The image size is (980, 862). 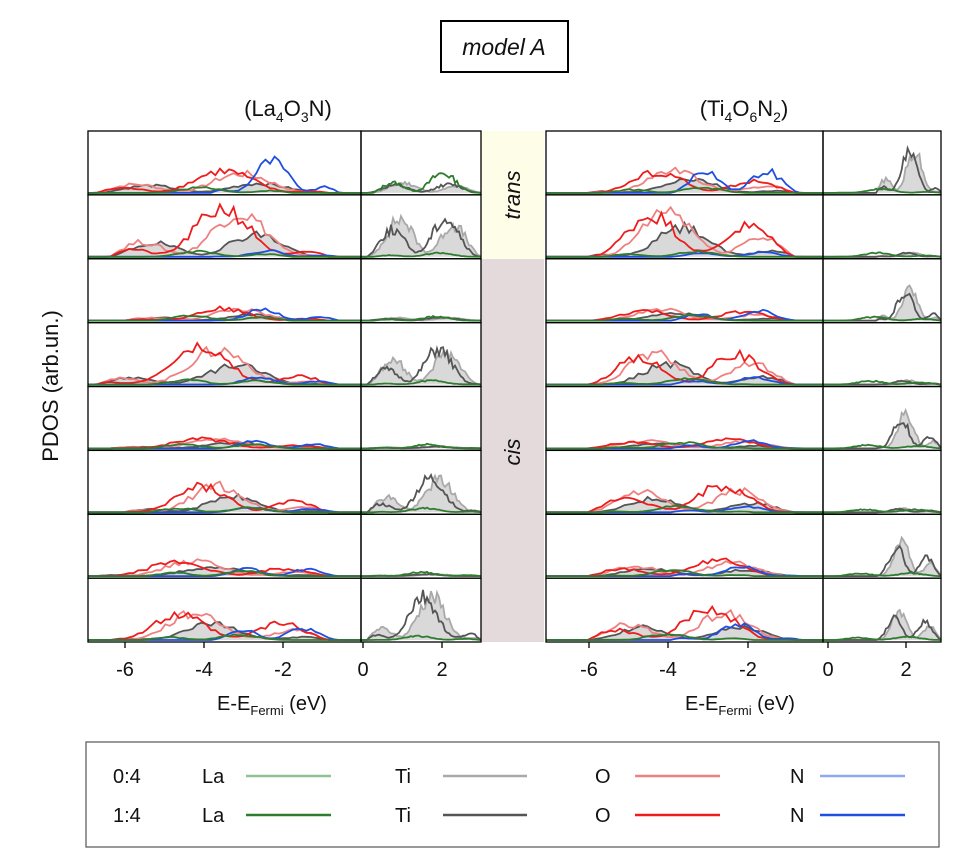 What do you see at coordinates (882, 638) in the screenshot?
I see `series-la-cb-right-row7` at bounding box center [882, 638].